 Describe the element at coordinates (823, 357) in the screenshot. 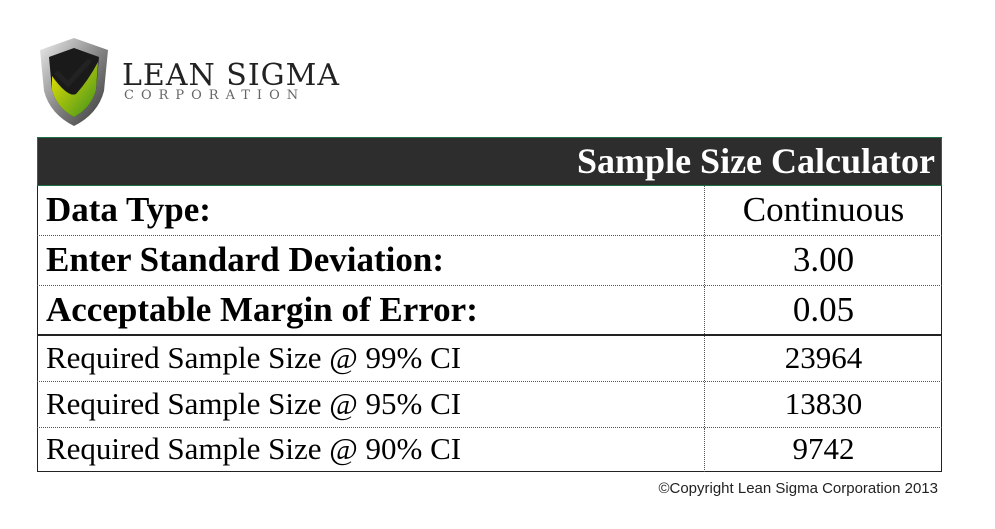

I see `cell-value: 23964` at that location.